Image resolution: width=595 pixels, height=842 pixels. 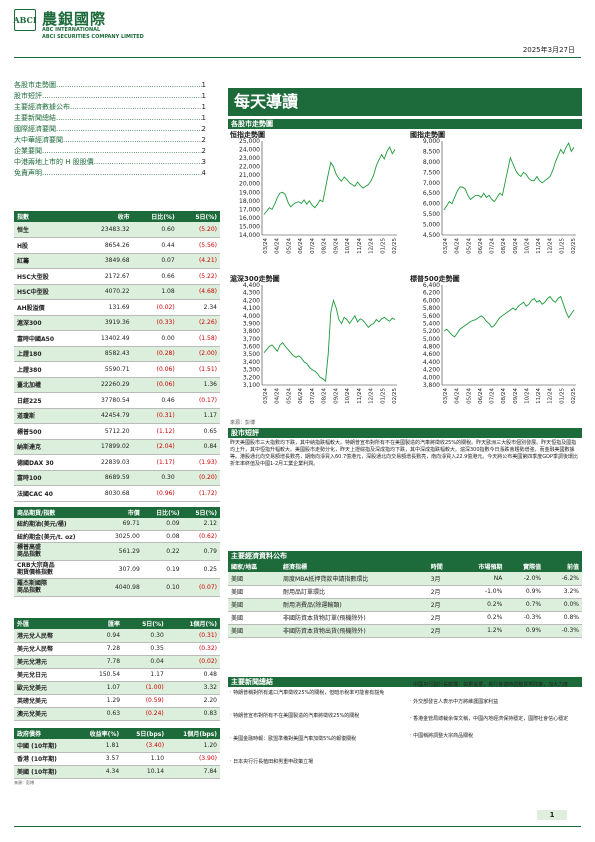 I want to click on x-tick-label: 12/24, so click(x=551, y=396).